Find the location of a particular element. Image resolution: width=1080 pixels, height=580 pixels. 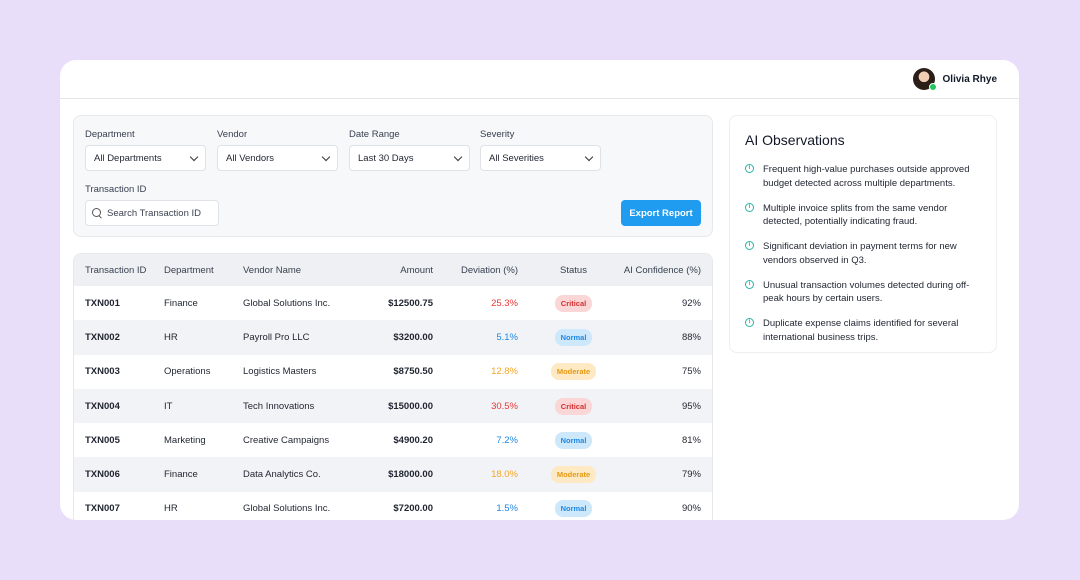

ai-confidence-cell: 81% is located at coordinates (691, 440).